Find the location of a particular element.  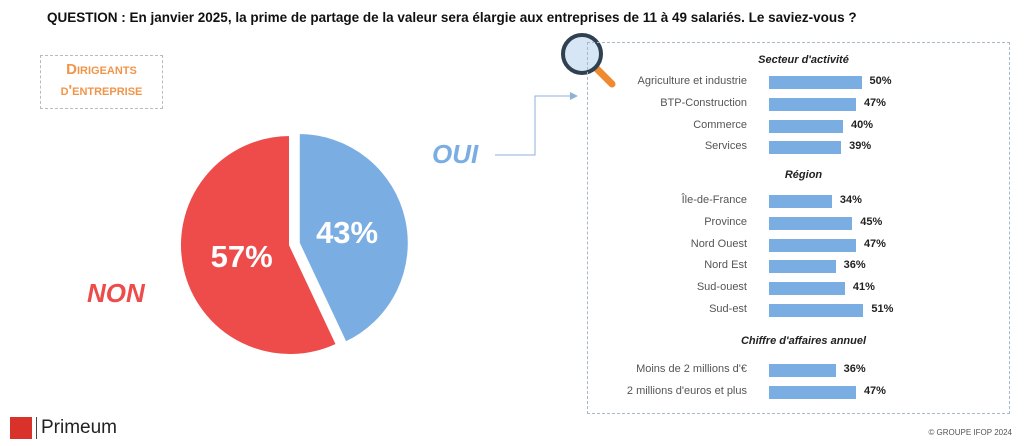

bar-row: 2 millions d'euros et plus 47% is located at coordinates (798, 392).